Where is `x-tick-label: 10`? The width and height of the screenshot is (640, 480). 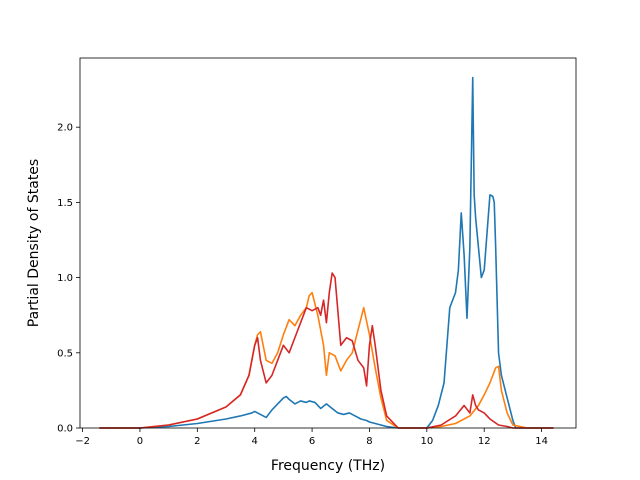 x-tick-label: 10 is located at coordinates (426, 441).